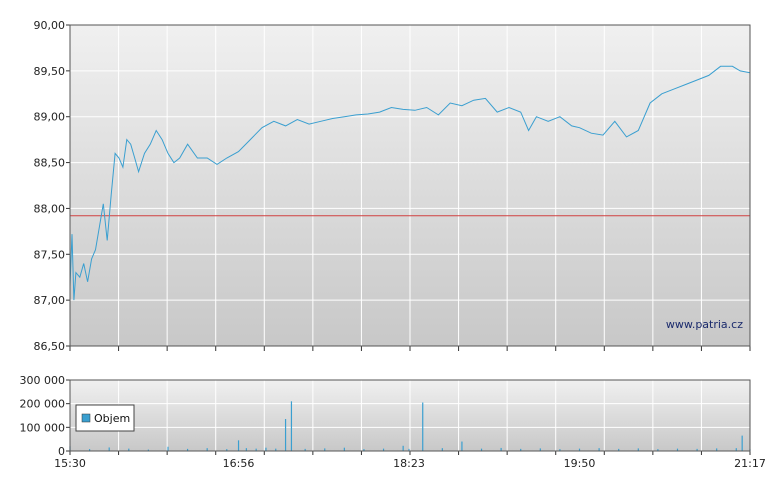 This screenshot has width=780, height=490. Describe the element at coordinates (50, 300) in the screenshot. I see `price-y-tick-label: 87,00` at that location.